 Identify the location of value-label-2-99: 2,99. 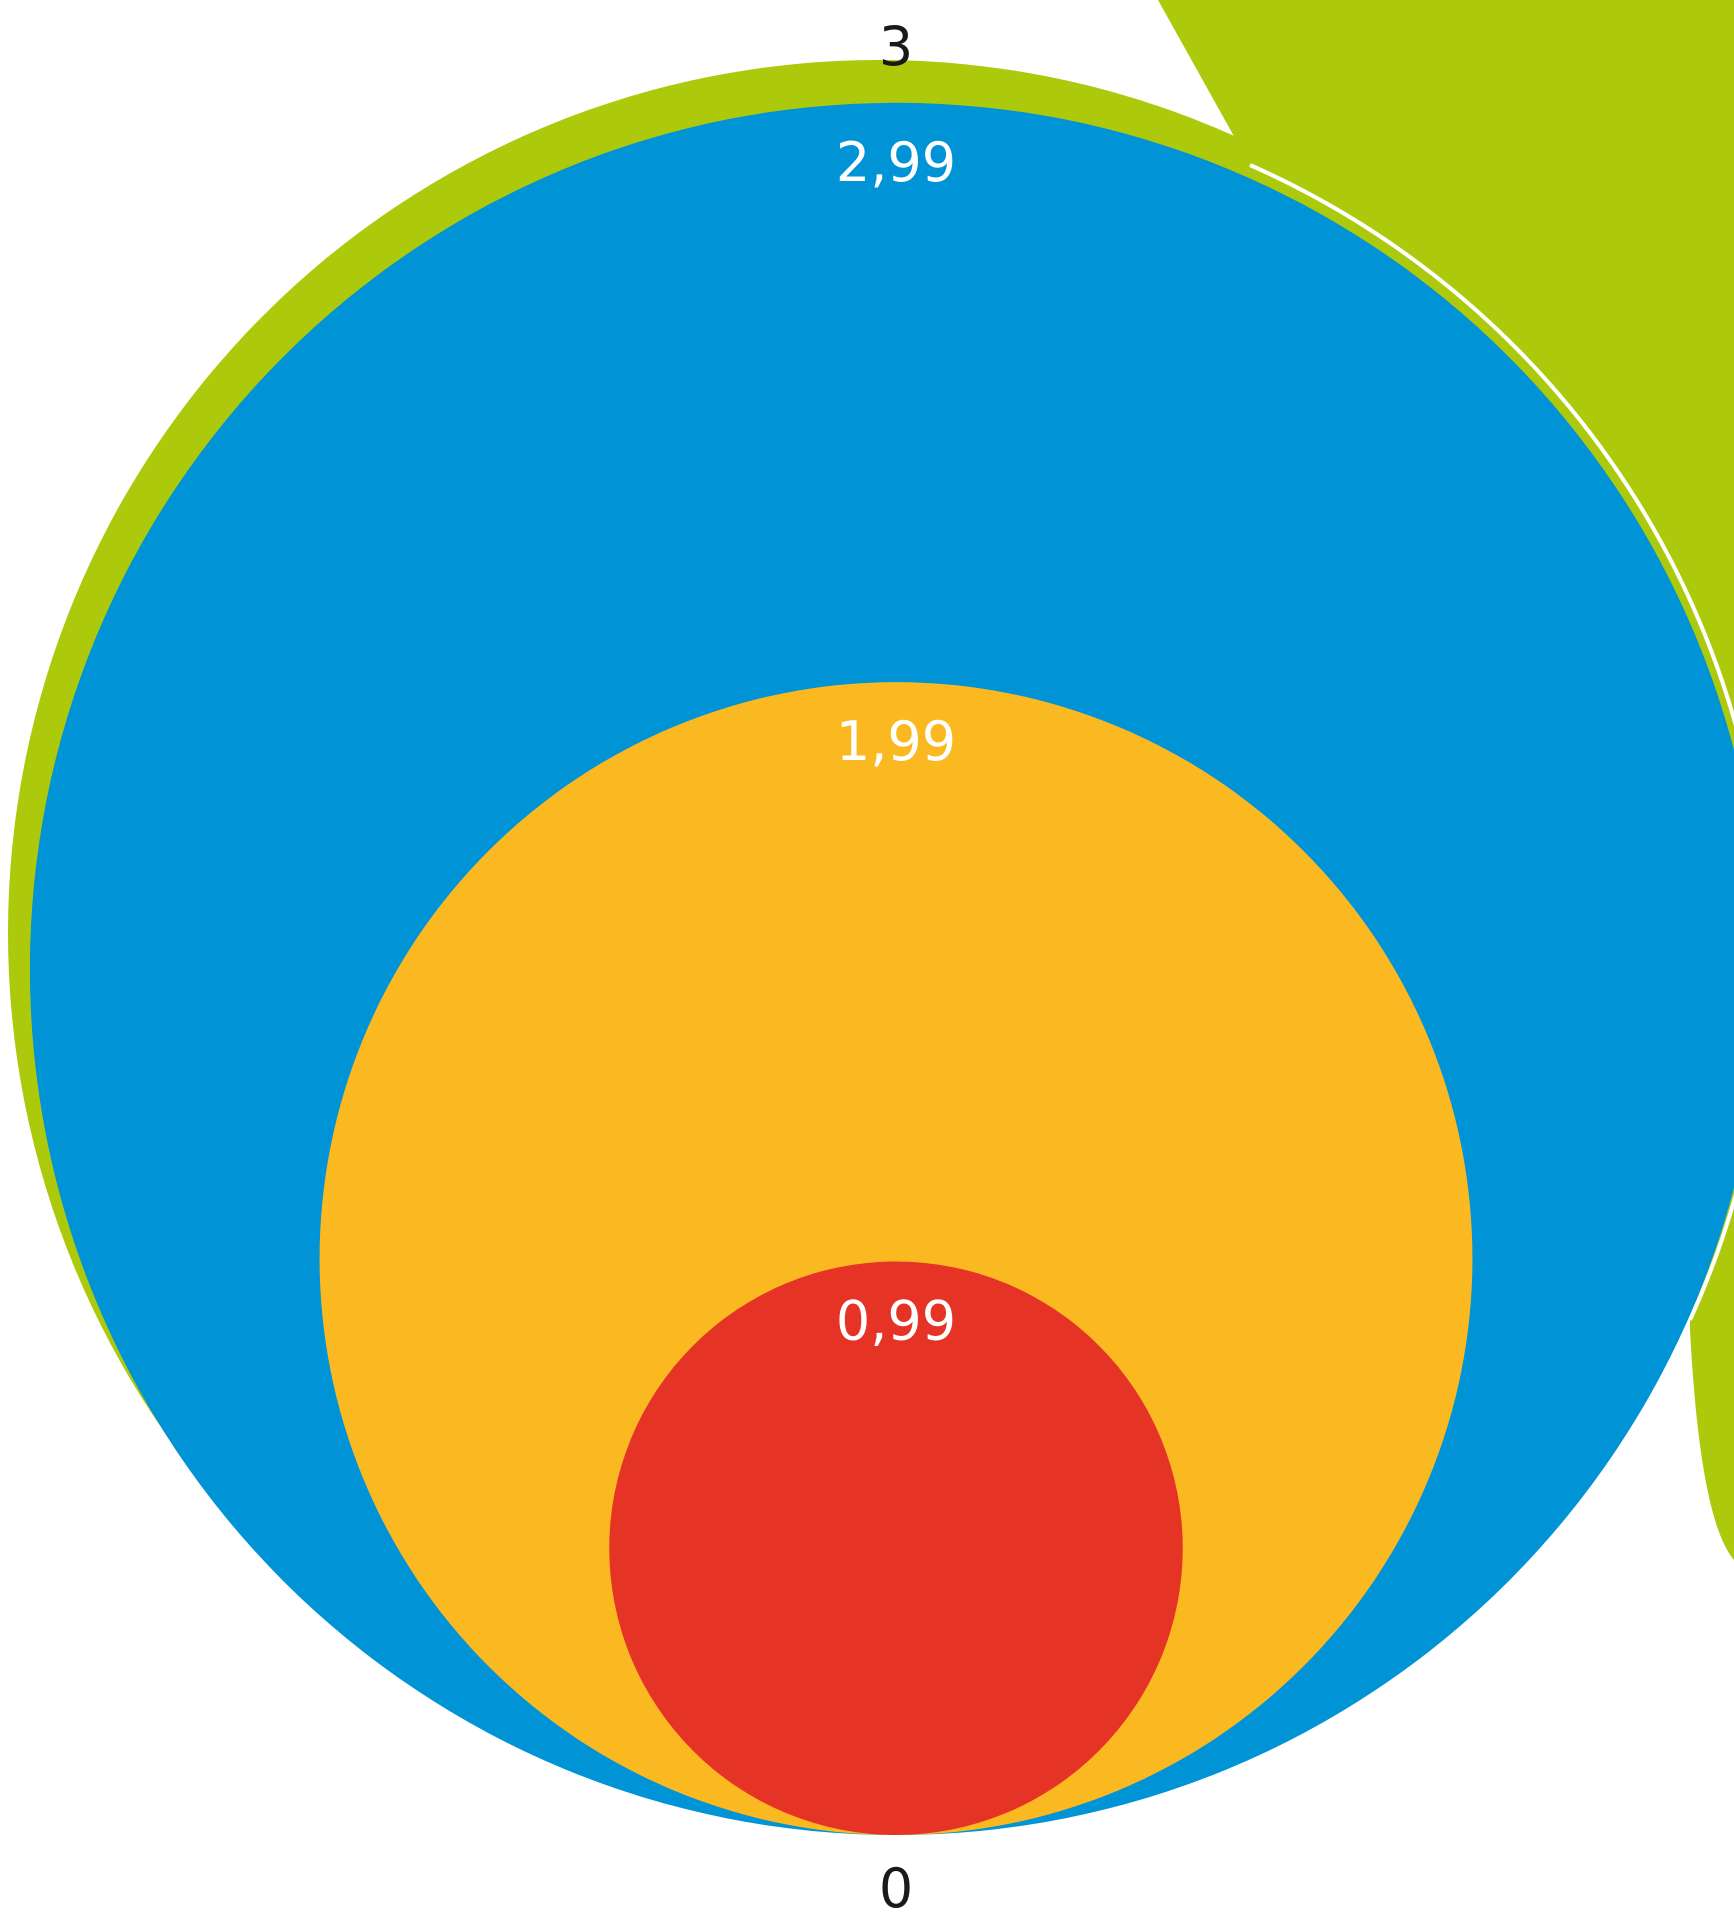
(896, 162).